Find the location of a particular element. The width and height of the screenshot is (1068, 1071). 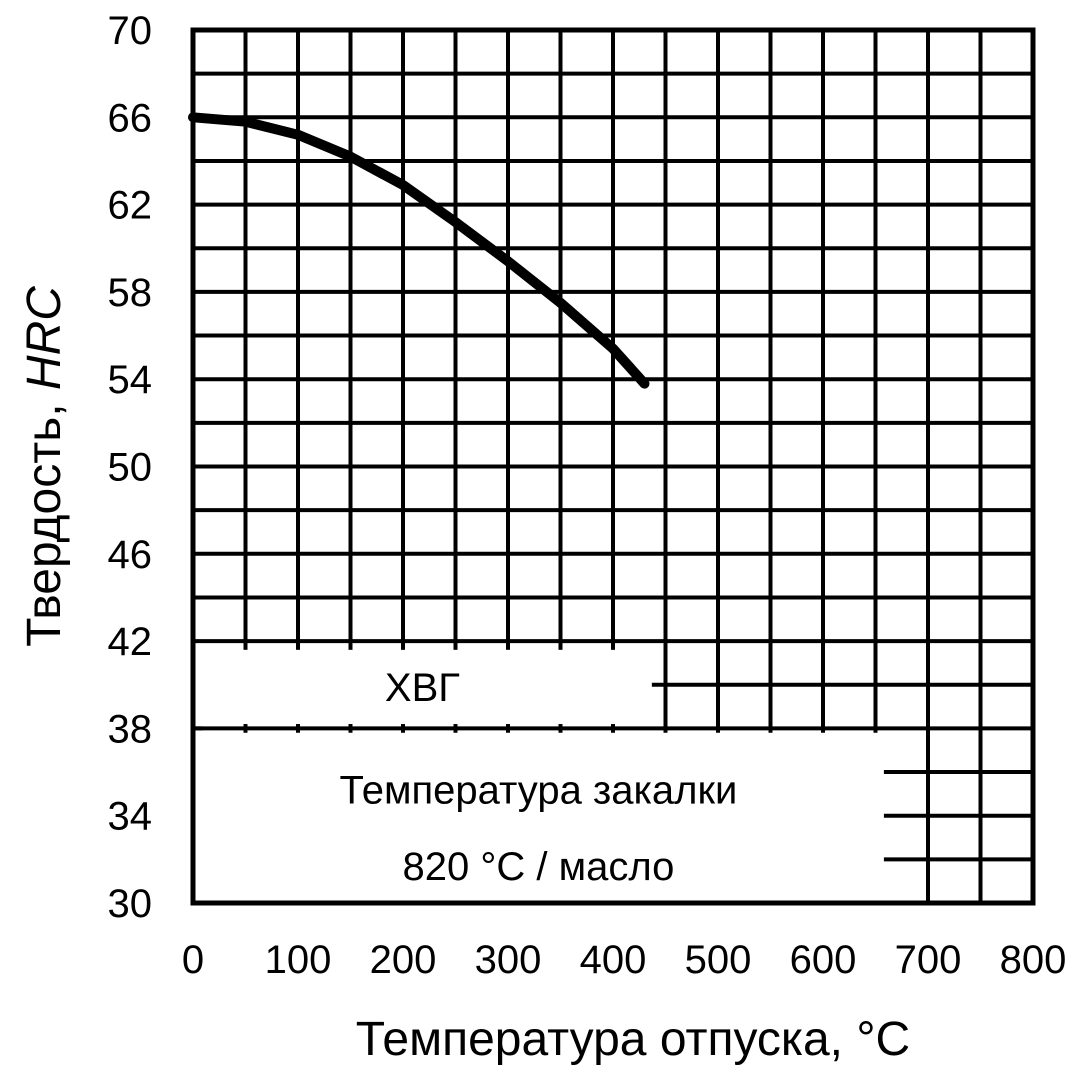

steel-grade-label: ХВГ is located at coordinates (422, 688).